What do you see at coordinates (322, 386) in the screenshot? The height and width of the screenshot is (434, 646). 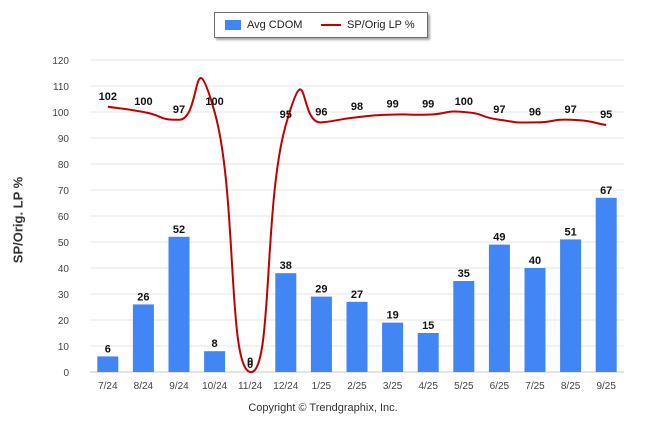 I see `x-tick-label: 1/25` at bounding box center [322, 386].